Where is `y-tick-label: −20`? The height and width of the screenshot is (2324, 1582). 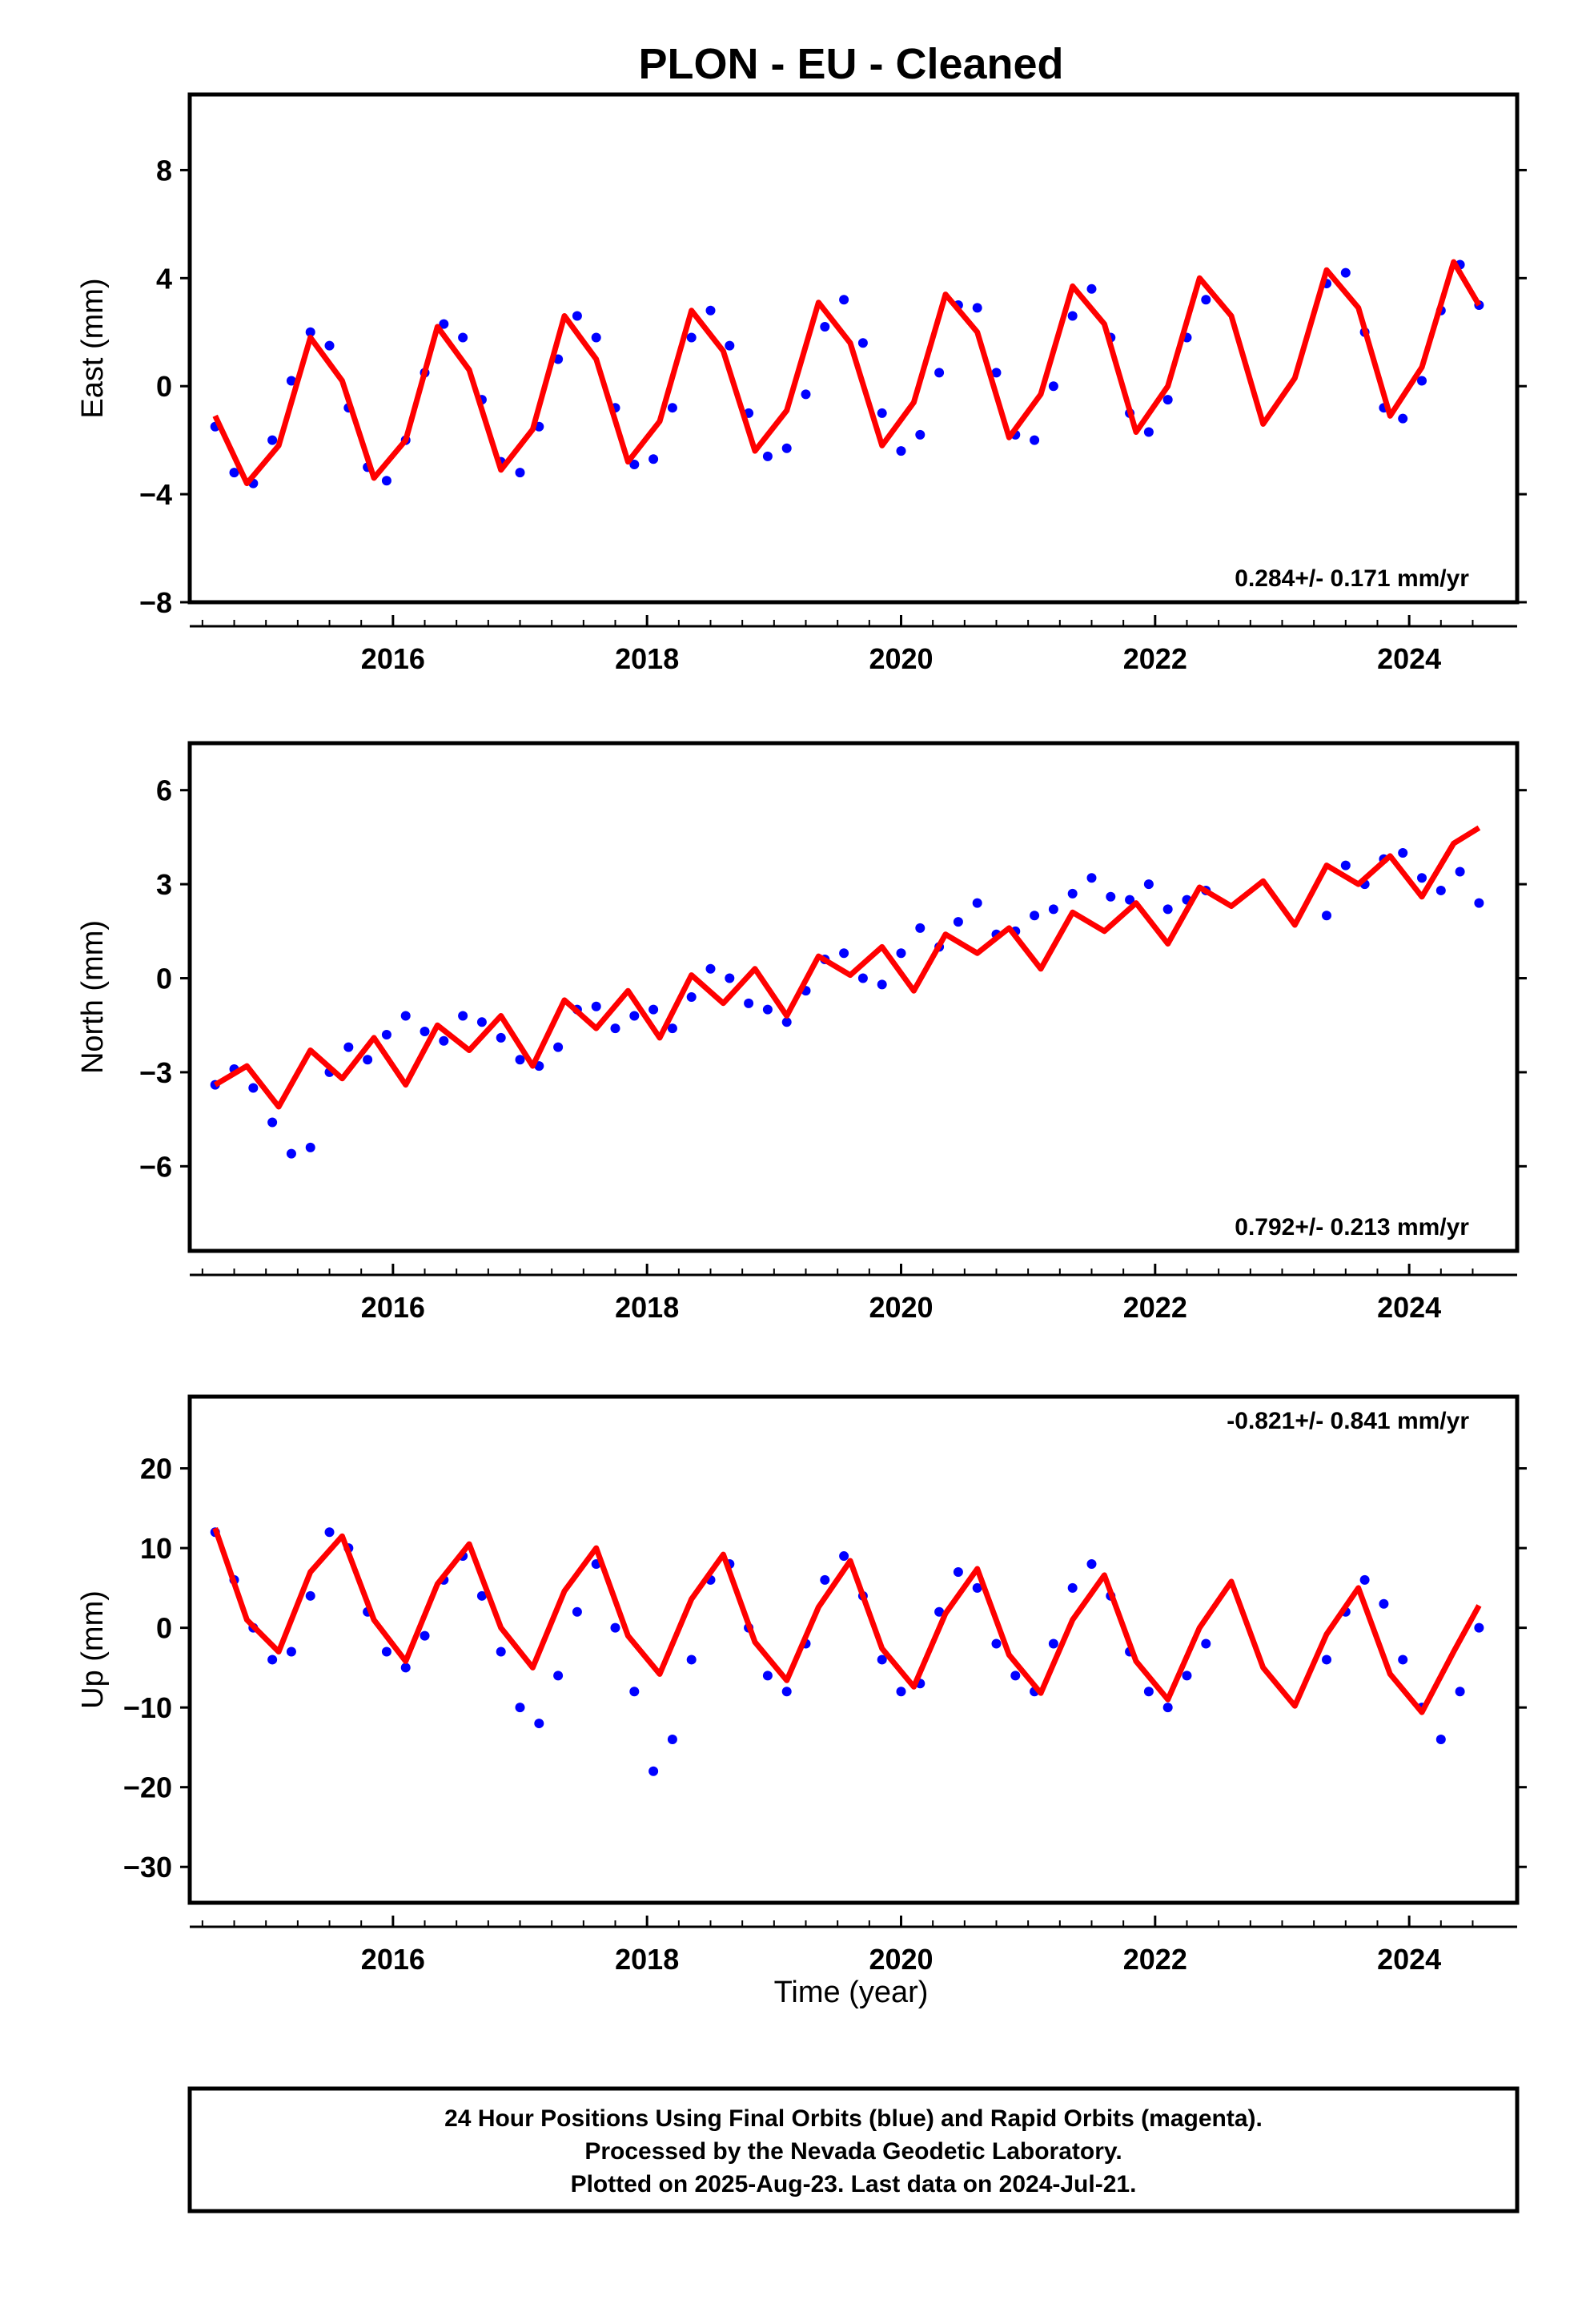 y-tick-label: −20 is located at coordinates (147, 1787).